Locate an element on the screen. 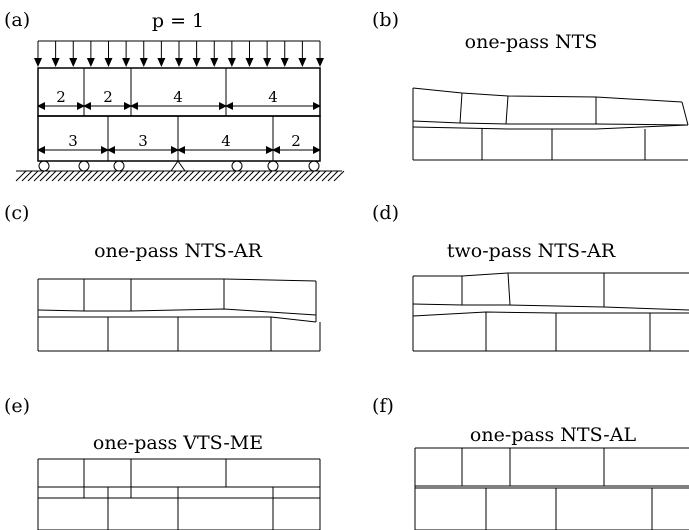 The height and width of the screenshot is (530, 689). panel-title-f: one-pass NTS-AL is located at coordinates (553, 435).